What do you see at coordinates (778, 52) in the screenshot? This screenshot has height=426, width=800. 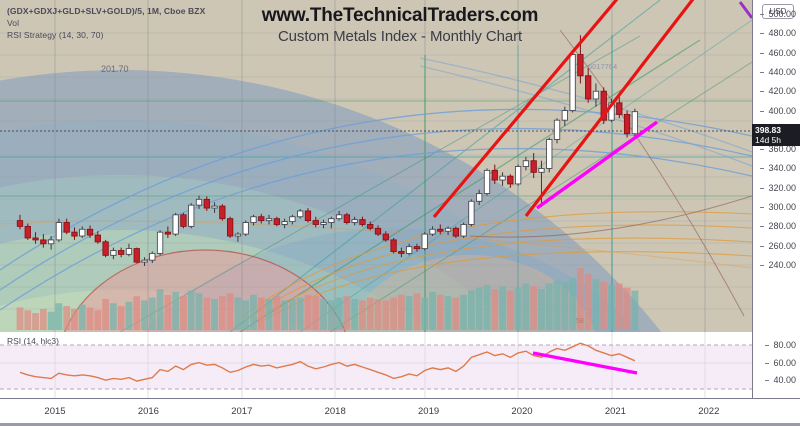 I see `price-tick: 460.00` at bounding box center [778, 52].